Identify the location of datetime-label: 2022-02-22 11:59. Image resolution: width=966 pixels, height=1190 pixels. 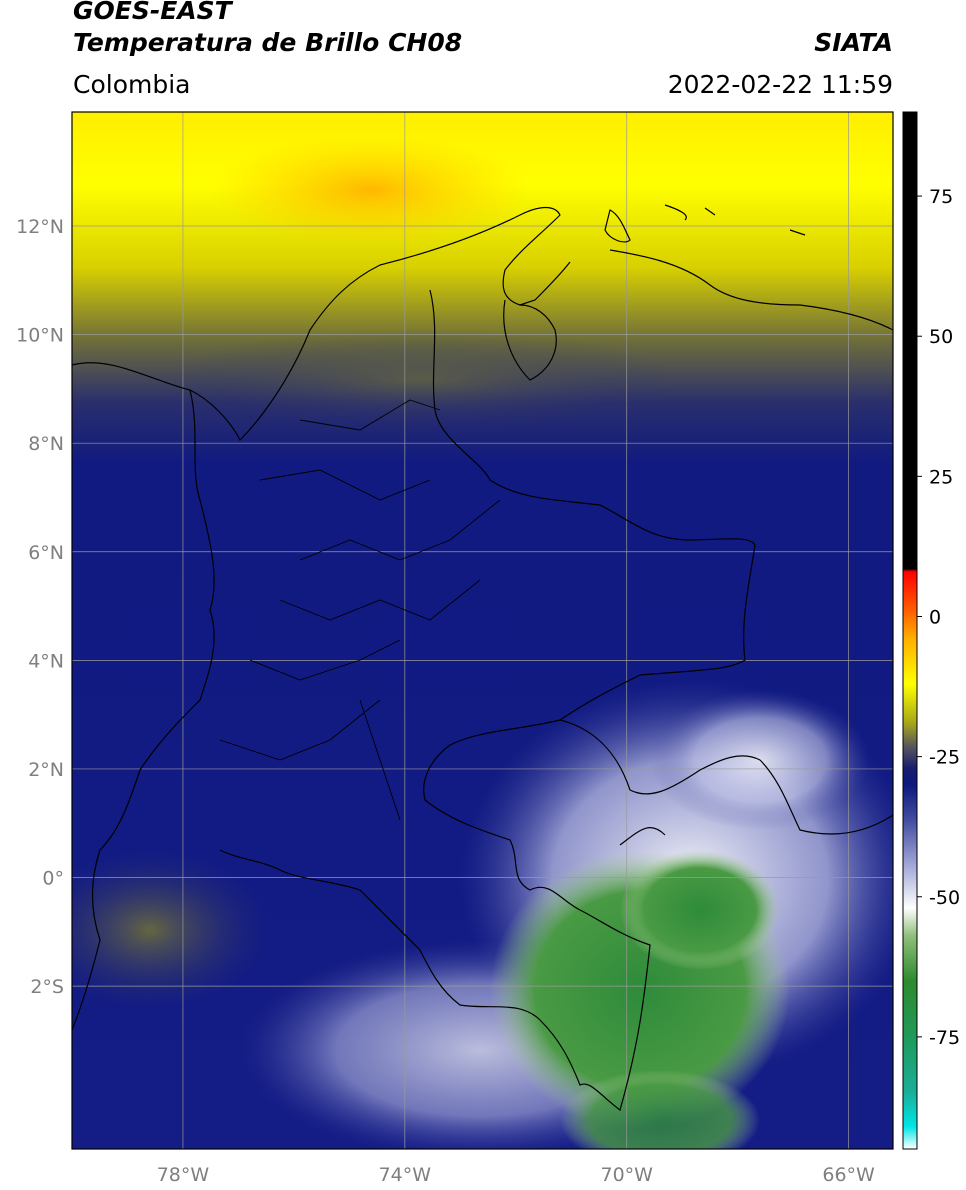
(780, 84).